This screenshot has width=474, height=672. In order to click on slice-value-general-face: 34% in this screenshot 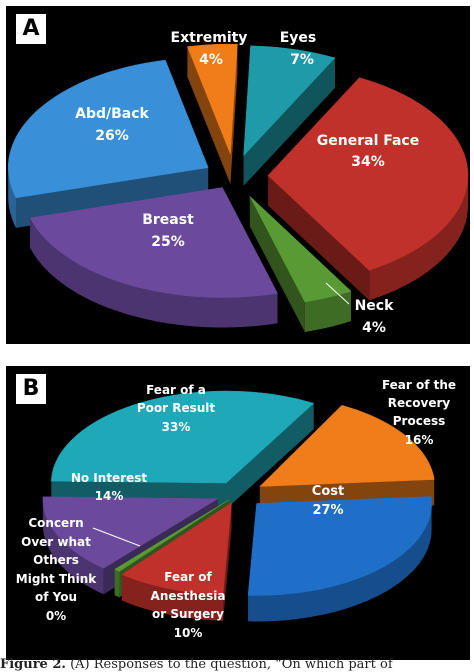, I will do `click(368, 162)`.